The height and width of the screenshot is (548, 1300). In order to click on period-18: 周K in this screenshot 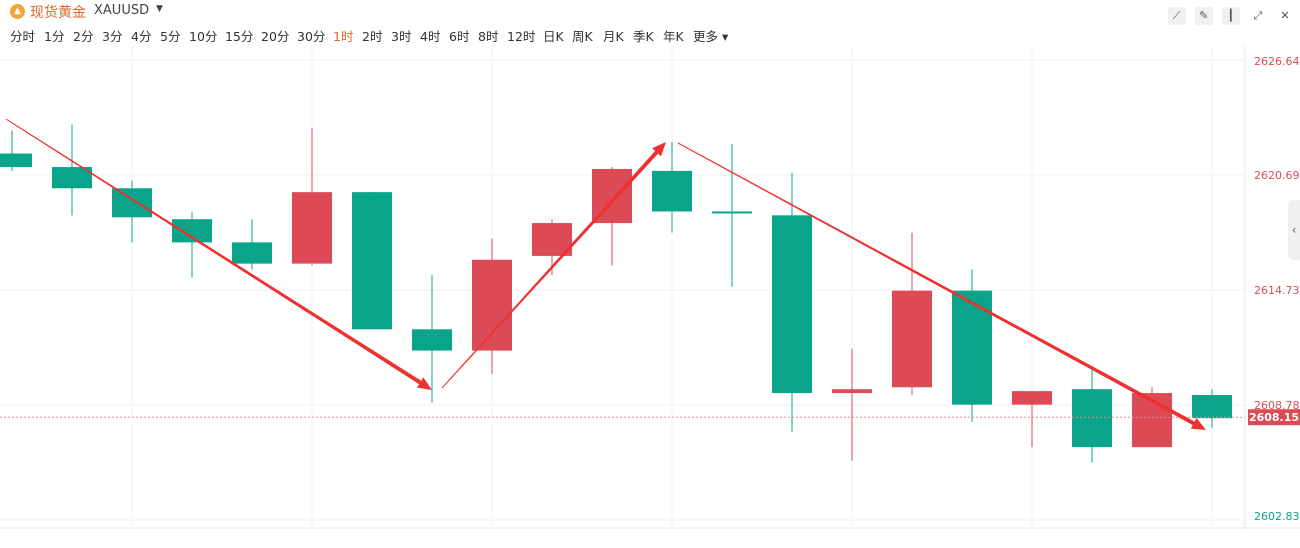, I will do `click(582, 36)`.